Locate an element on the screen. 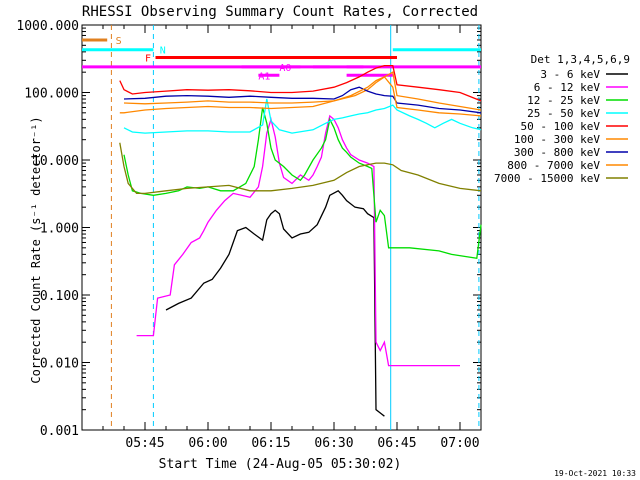 This screenshot has height=480, width=640. y-tick-label: 0.001 is located at coordinates (59, 431).